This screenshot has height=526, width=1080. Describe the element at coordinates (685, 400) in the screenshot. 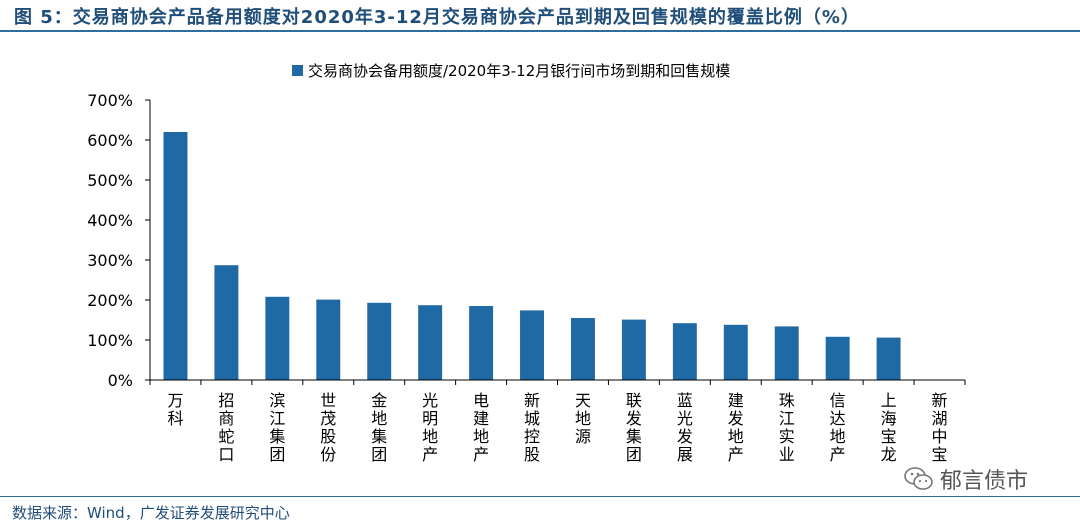

I see `x-tick-label-char: 蓝` at that location.